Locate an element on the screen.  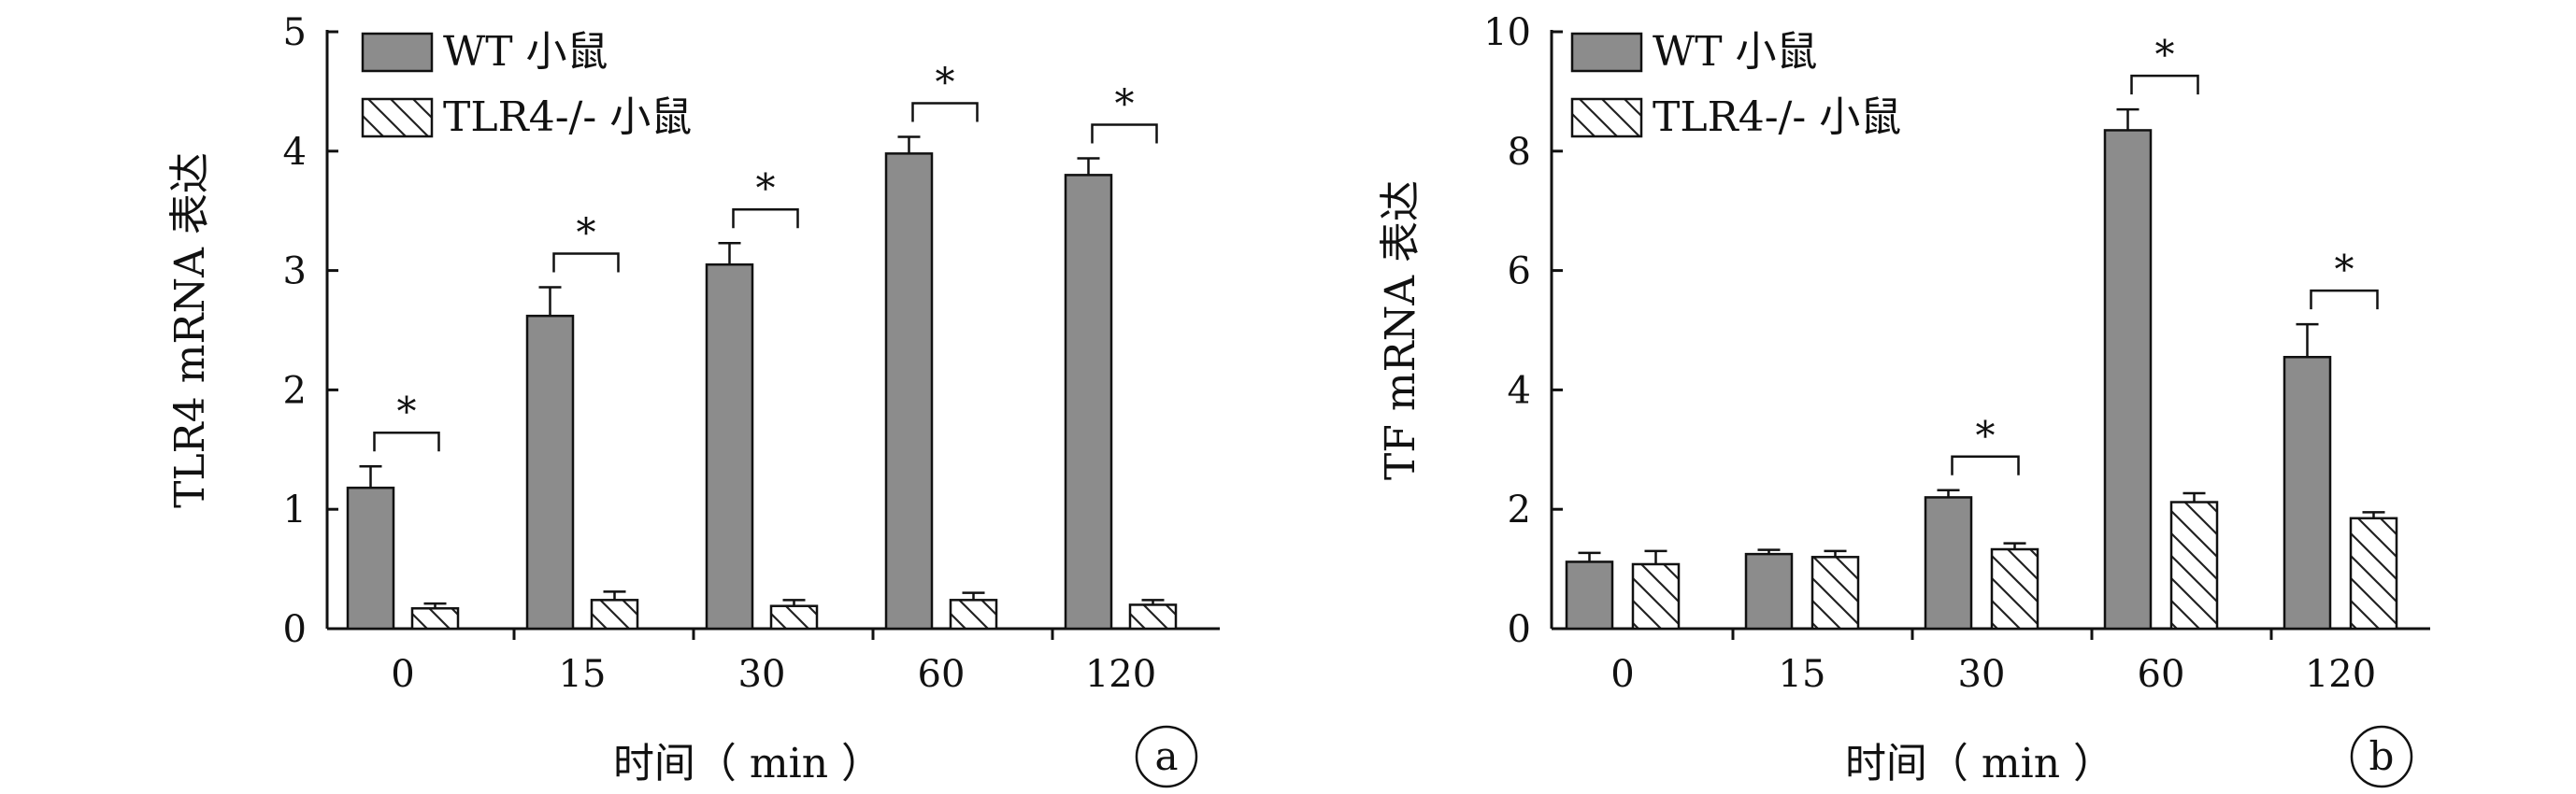
panel-label: a is located at coordinates (1166, 756).